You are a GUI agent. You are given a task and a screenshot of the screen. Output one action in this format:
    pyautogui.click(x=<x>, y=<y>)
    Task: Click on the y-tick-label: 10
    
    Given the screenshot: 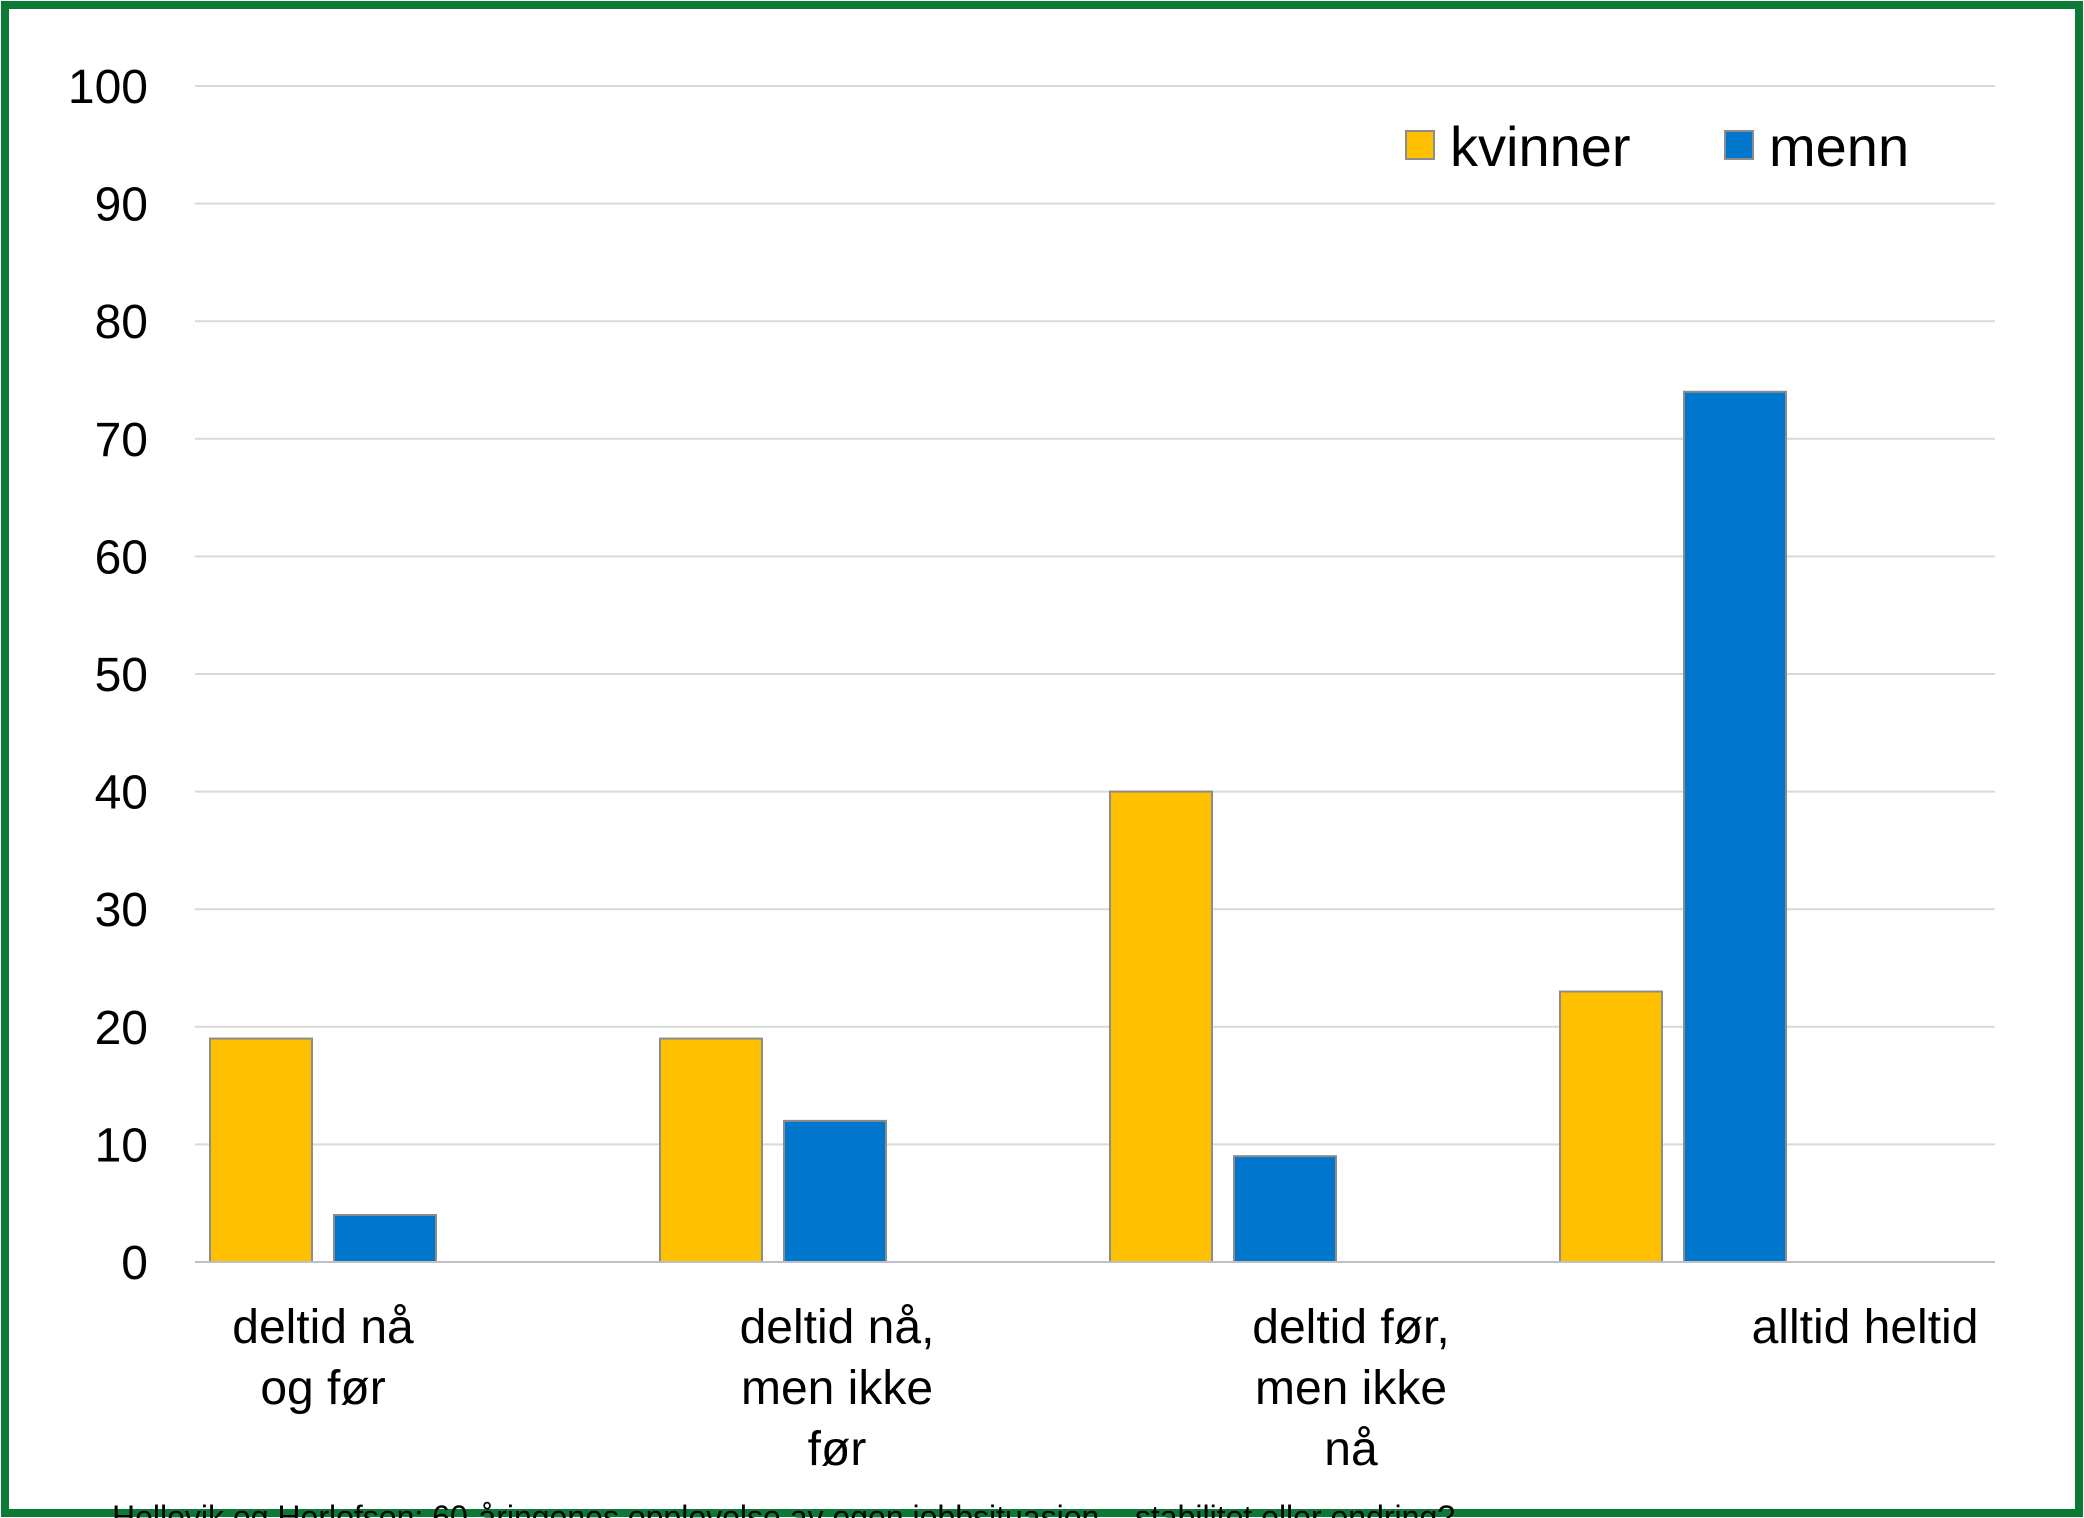 What is the action you would take?
    pyautogui.click(x=121, y=1145)
    